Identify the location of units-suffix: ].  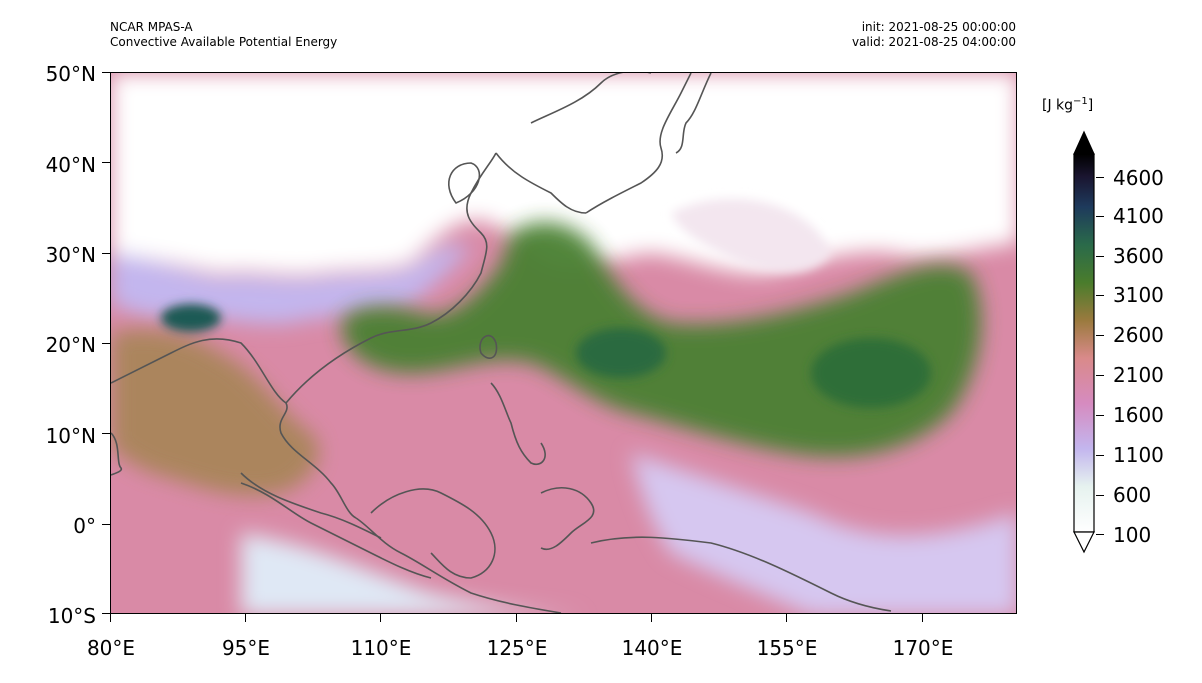
(1090, 105).